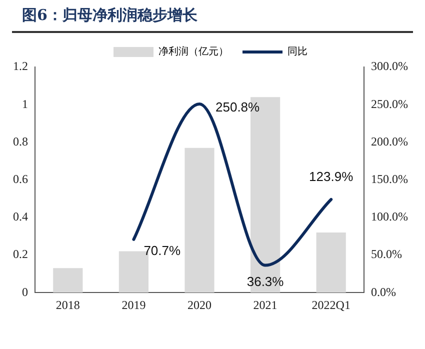  I want to click on y-tick-label: 0.6, so click(20, 179).